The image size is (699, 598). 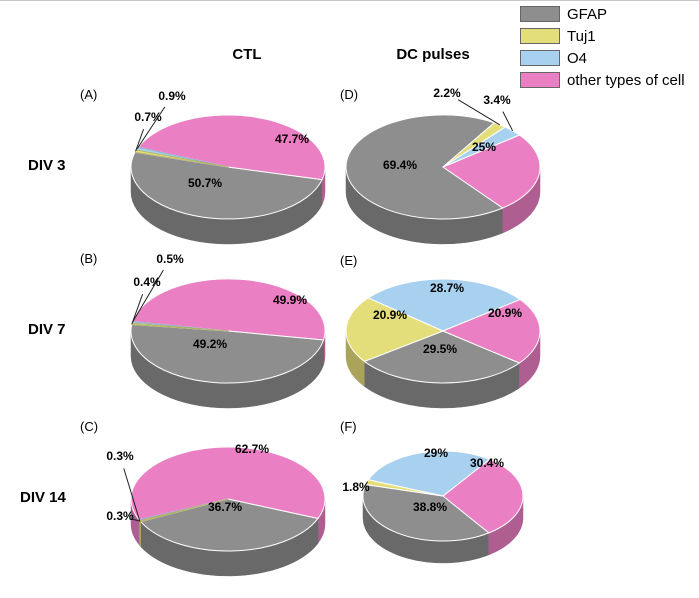 What do you see at coordinates (225, 507) in the screenshot?
I see `pie-C-label-GFAP: 36.7%` at bounding box center [225, 507].